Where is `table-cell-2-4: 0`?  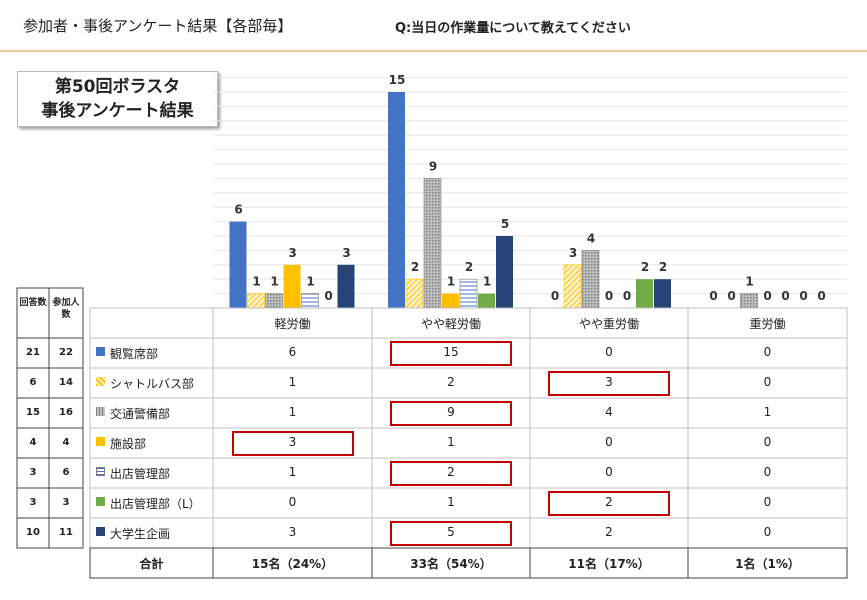 table-cell-2-4: 0 is located at coordinates (767, 382).